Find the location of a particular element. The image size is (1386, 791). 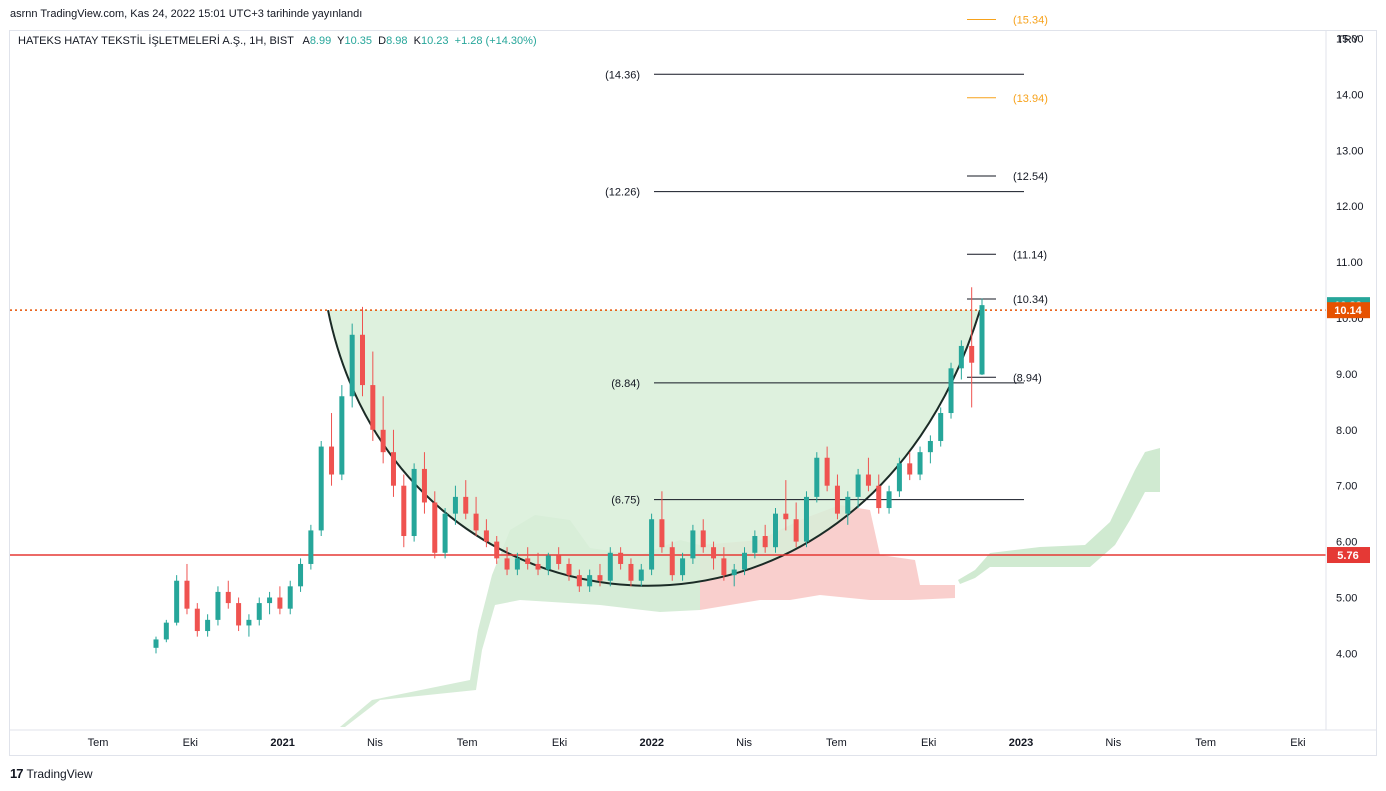

footer-brand: 17 TradingView is located at coordinates (51, 773).